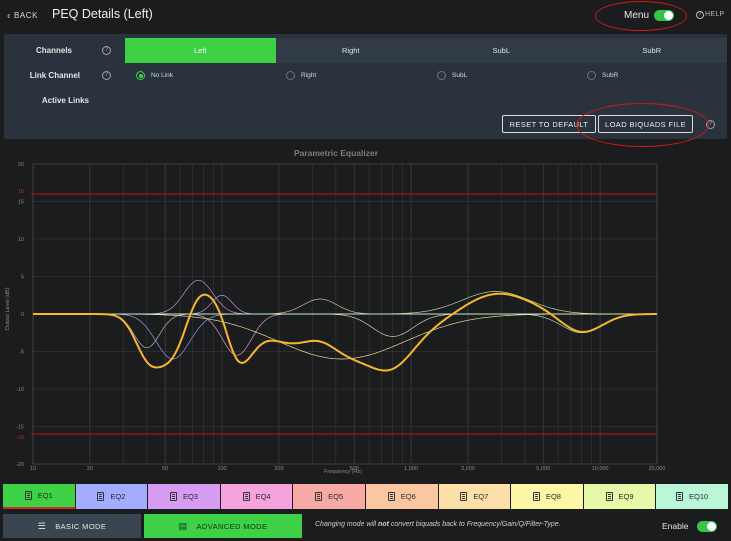 The image size is (731, 541). Describe the element at coordinates (263, 496) in the screenshot. I see `eq-tab-label: EQ4` at that location.